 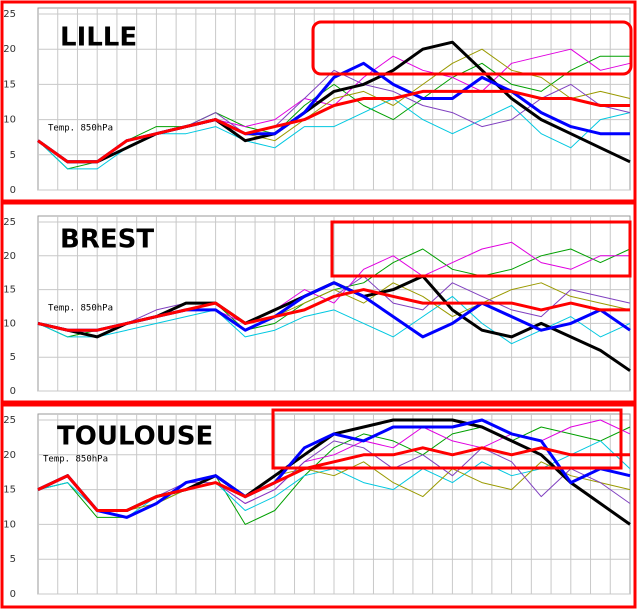 What do you see at coordinates (98, 38) in the screenshot?
I see `chart-title: LILLE` at bounding box center [98, 38].